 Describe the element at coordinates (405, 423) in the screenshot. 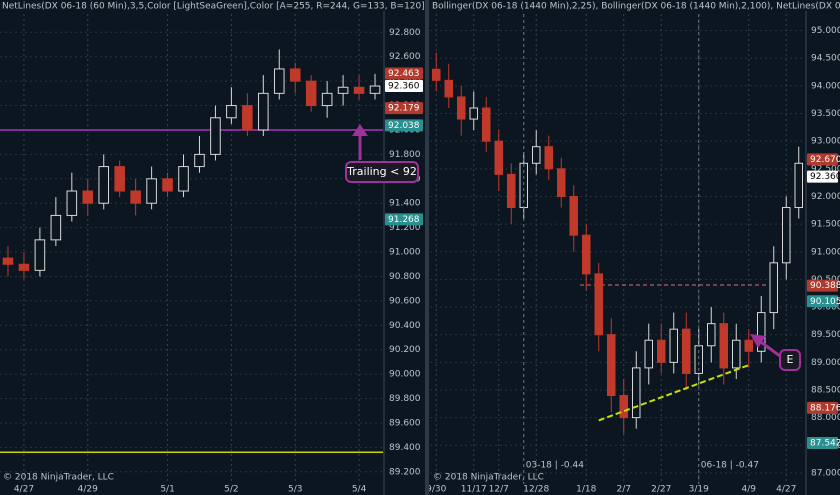

I see `y-tick-label: 89.600` at that location.